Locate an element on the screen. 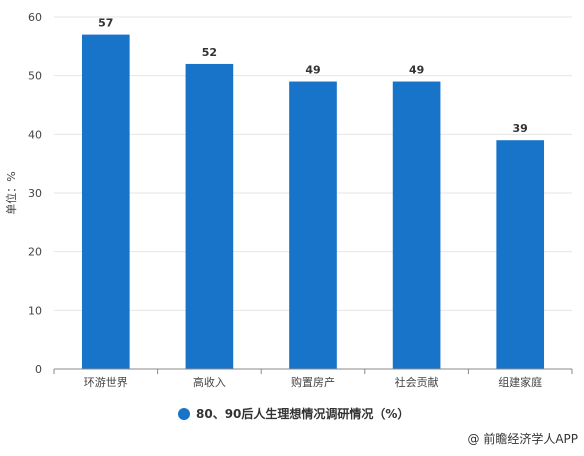 This screenshot has height=456, width=584. y-axis-ticks: 0 10 20 30 40 50 60 is located at coordinates (35, 193).